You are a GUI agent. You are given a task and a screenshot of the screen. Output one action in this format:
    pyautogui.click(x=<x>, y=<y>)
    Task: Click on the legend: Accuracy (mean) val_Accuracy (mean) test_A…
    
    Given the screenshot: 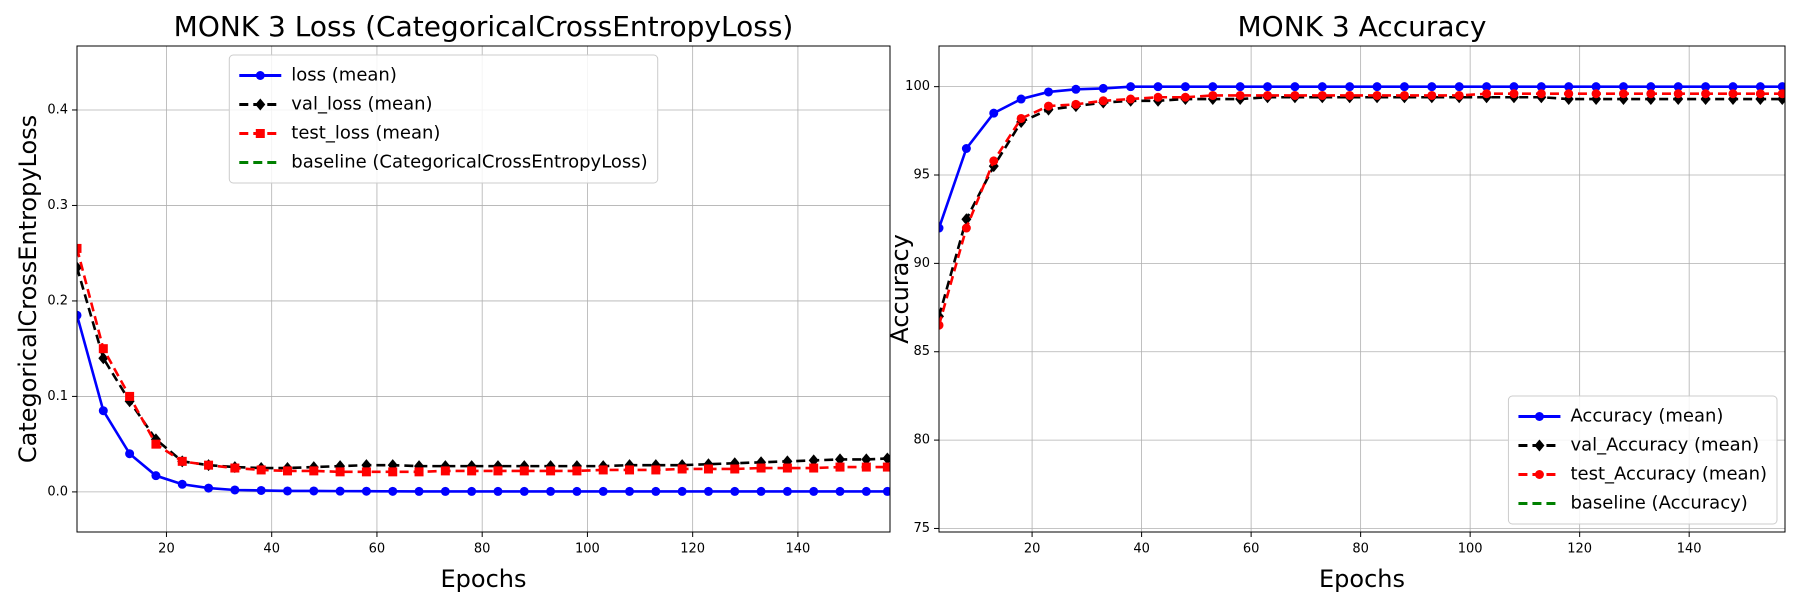 What is the action you would take?
    pyautogui.click(x=1642, y=460)
    